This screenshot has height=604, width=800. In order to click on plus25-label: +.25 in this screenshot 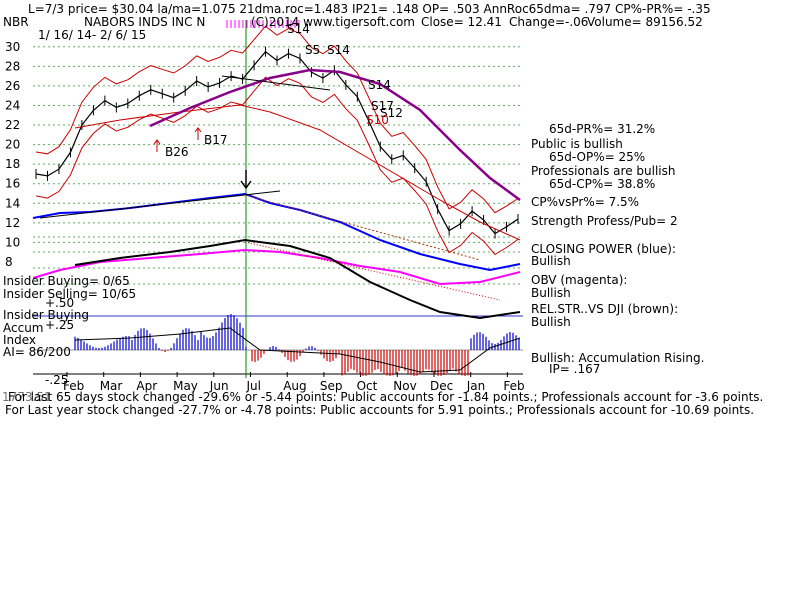, I will do `click(60, 325)`.